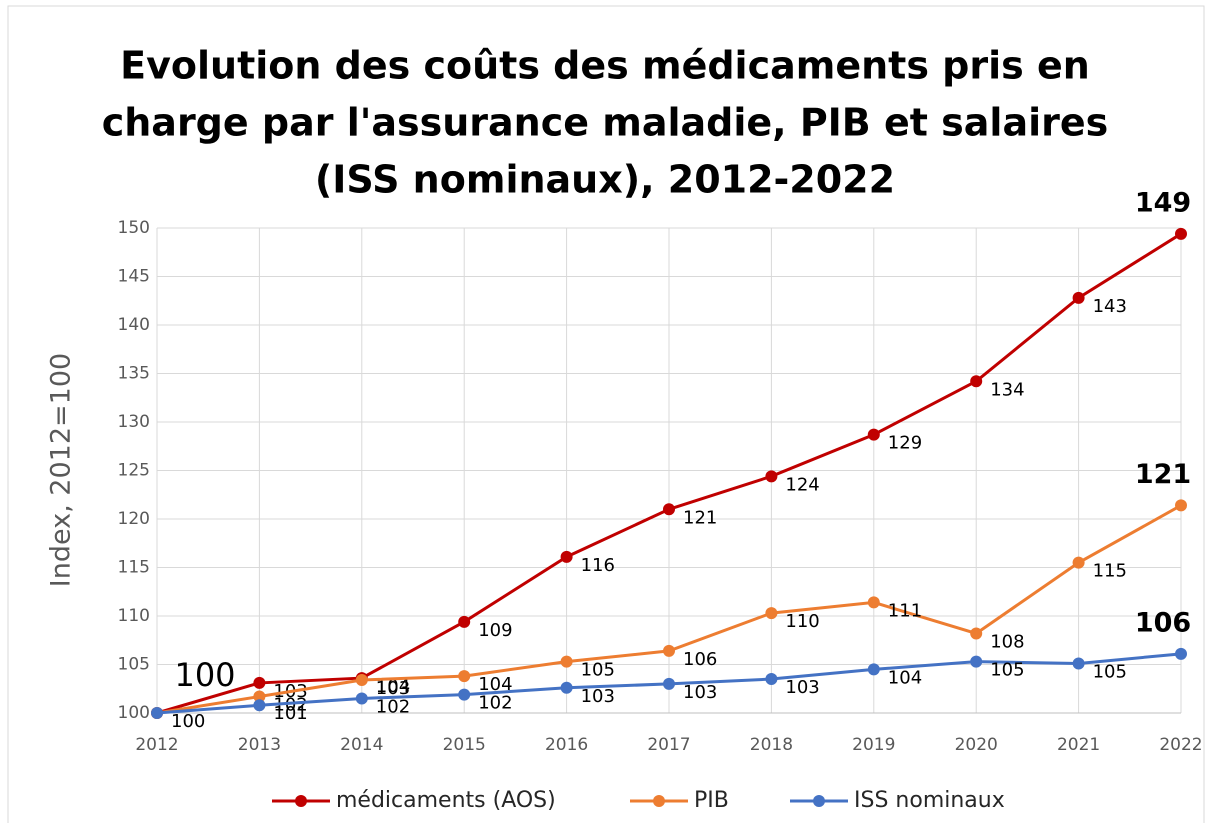 This screenshot has width=1211, height=827. I want to click on x-tick-label: 2020, so click(976, 745).